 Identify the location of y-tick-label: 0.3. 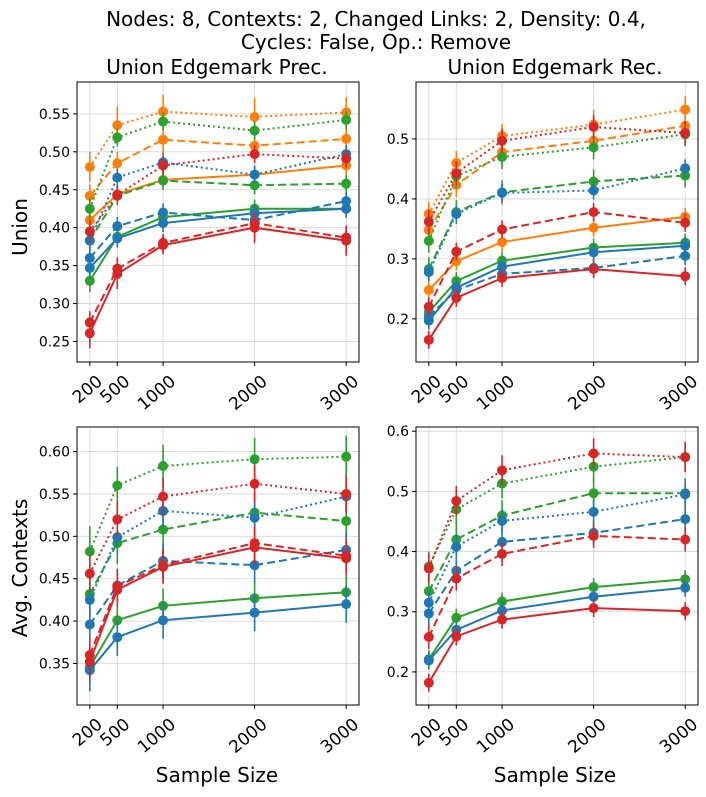
(398, 613).